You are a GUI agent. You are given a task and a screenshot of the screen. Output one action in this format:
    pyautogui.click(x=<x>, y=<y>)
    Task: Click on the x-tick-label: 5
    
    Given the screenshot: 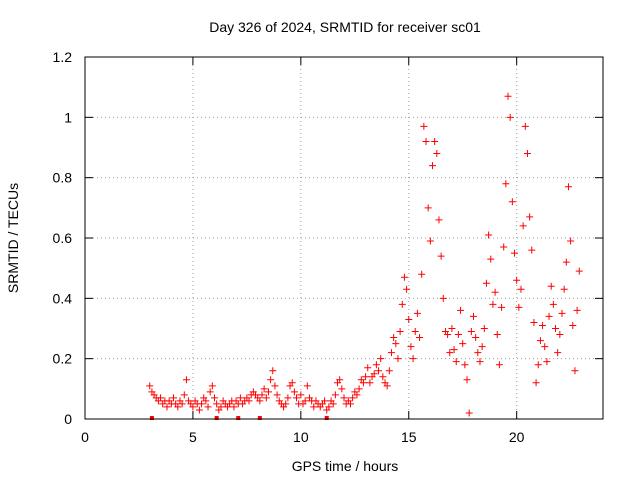 What is the action you would take?
    pyautogui.click(x=193, y=437)
    